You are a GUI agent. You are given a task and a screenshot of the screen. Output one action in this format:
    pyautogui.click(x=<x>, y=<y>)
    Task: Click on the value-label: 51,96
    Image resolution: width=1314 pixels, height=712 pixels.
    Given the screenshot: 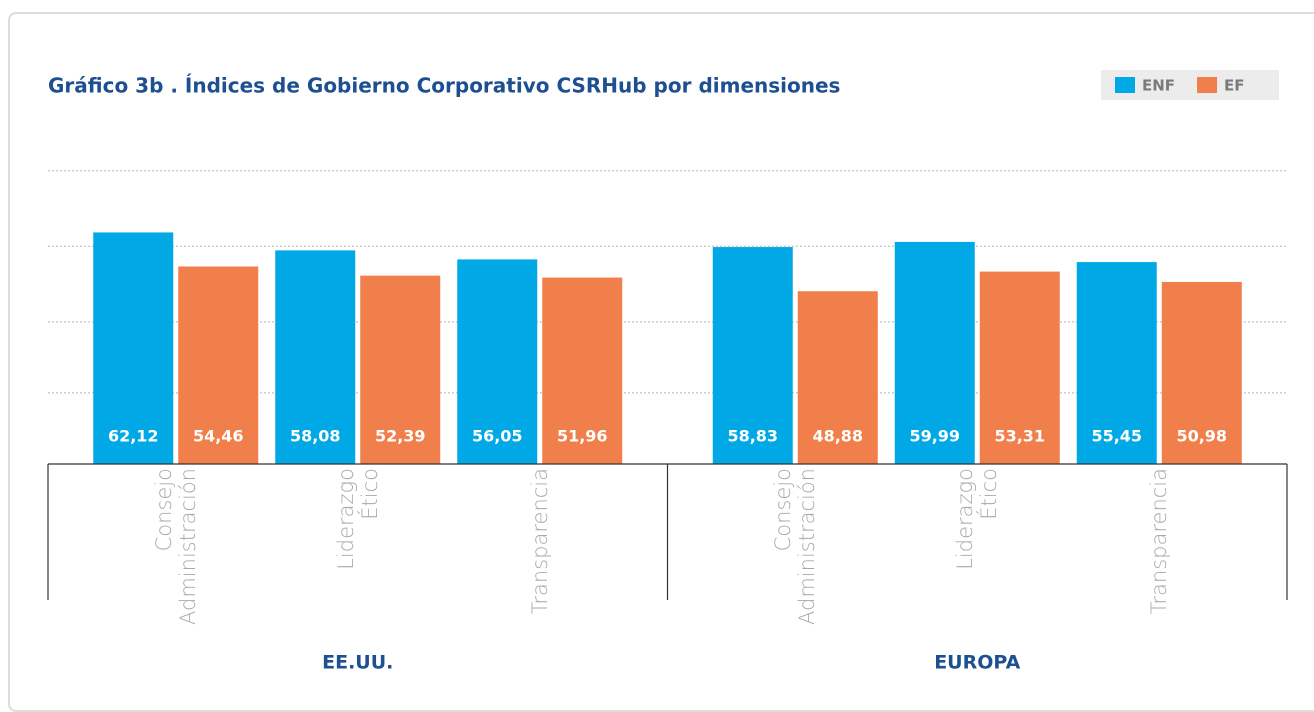 What is the action you would take?
    pyautogui.click(x=582, y=436)
    